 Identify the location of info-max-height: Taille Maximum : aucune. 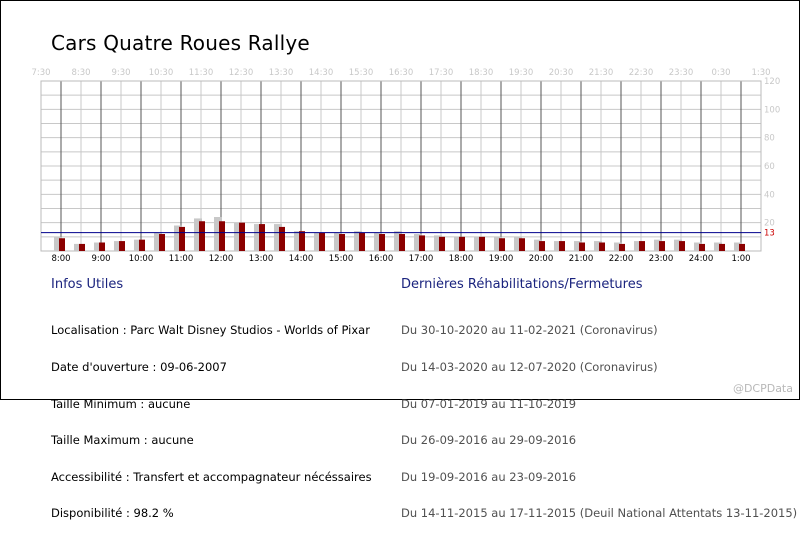
(122, 440).